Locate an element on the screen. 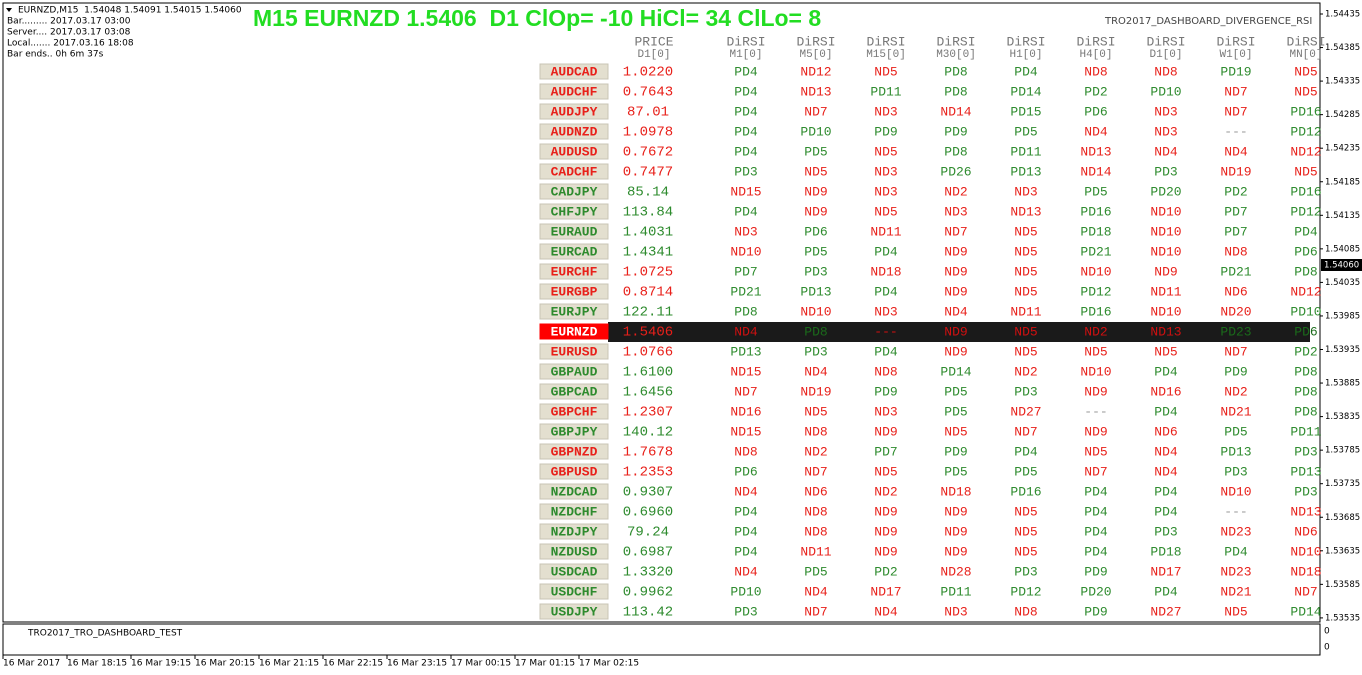 This screenshot has width=1362, height=675. divergence-cell: PD5 is located at coordinates (815, 151).